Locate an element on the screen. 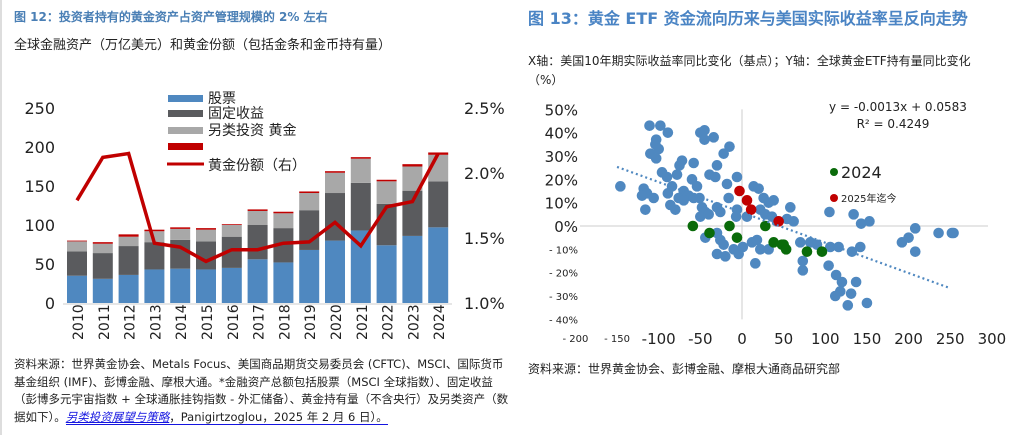 The image size is (1024, 435). y-tick-label: 0% is located at coordinates (566, 227).